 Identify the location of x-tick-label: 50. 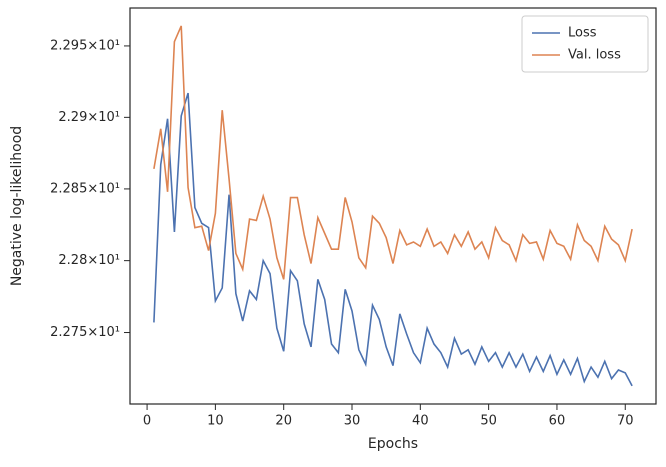
(488, 421).